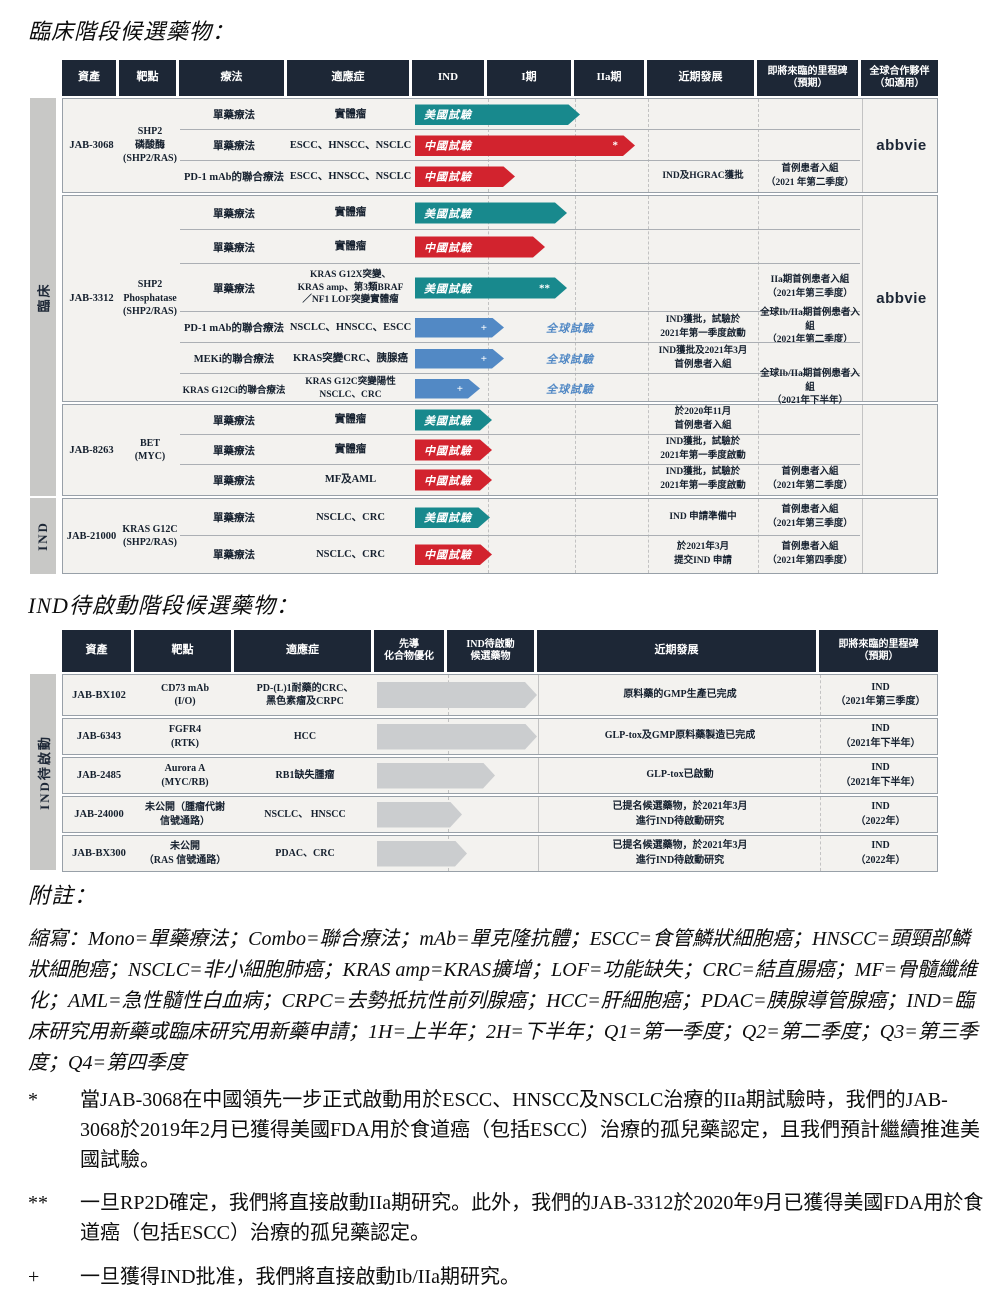  Describe the element at coordinates (234, 390) in the screenshot. I see `therapy-cell: KRAS G12Ci的聯合療法` at that location.